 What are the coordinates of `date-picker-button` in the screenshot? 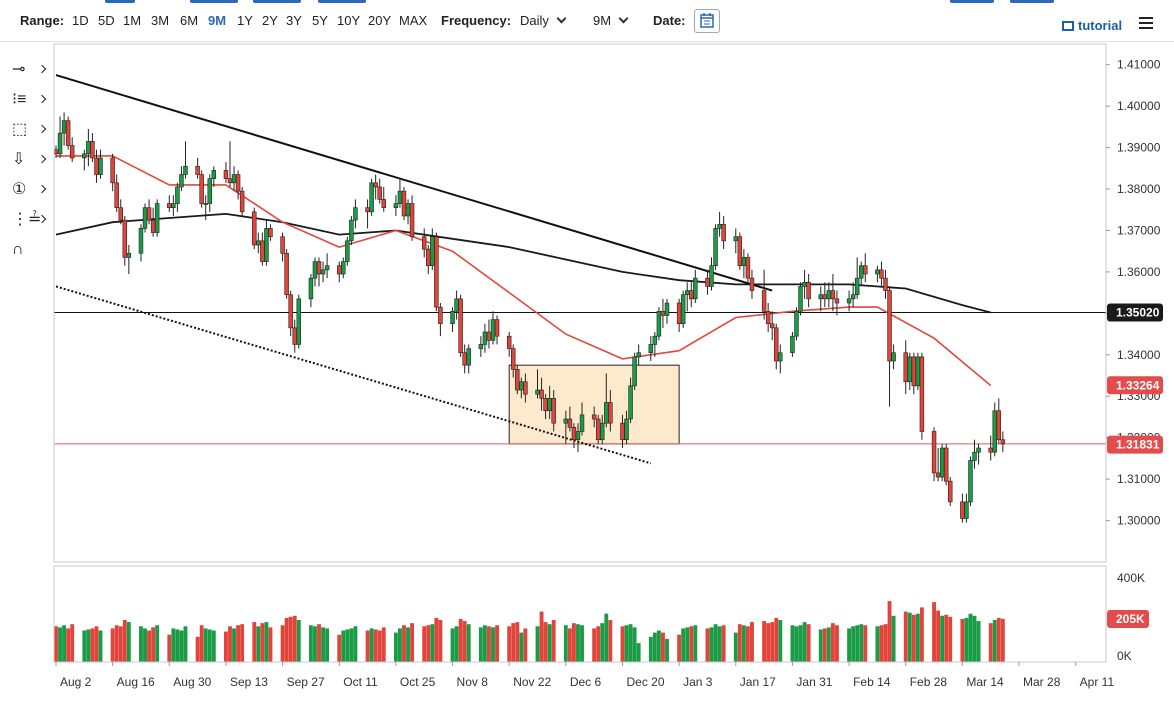 It's located at (707, 21).